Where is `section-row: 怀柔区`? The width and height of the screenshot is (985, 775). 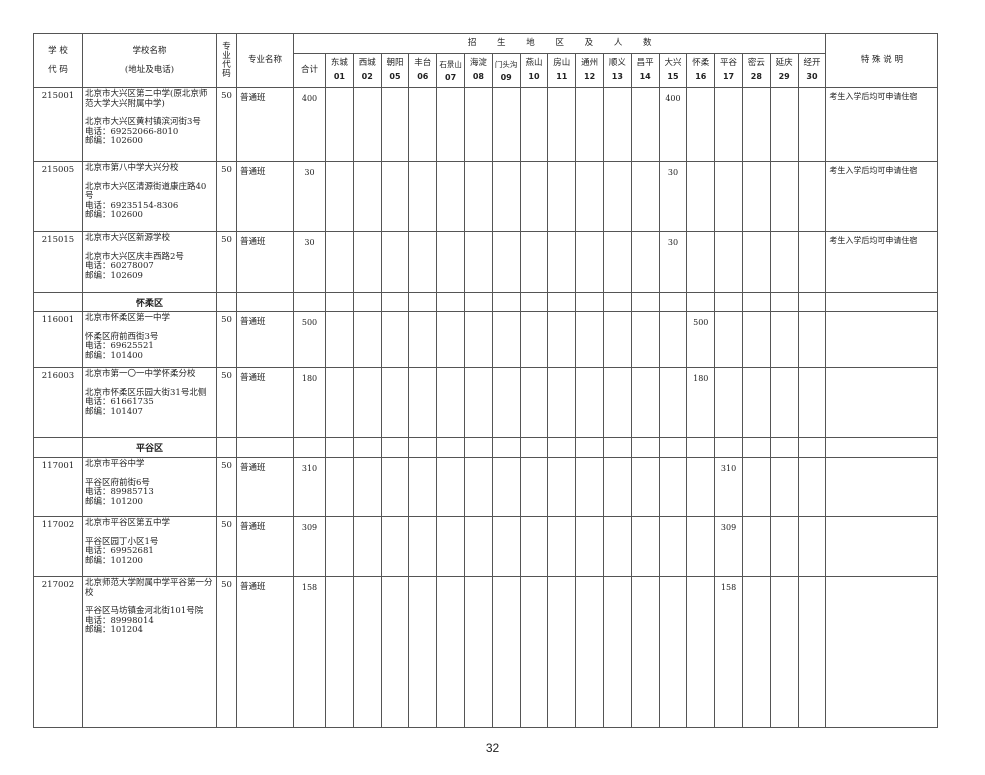 section-row: 怀柔区 is located at coordinates (486, 302).